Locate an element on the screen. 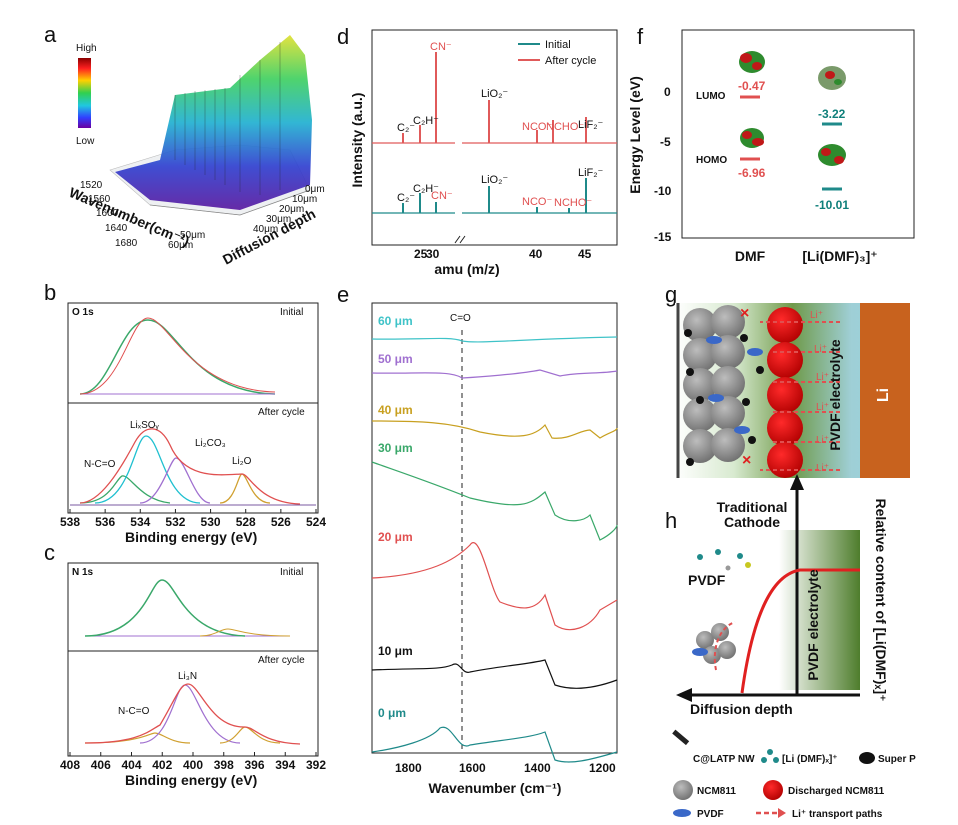 Image resolution: width=958 pixels, height=825 pixels. f-ylabel: Energy Level (eV) is located at coordinates (635, 135).